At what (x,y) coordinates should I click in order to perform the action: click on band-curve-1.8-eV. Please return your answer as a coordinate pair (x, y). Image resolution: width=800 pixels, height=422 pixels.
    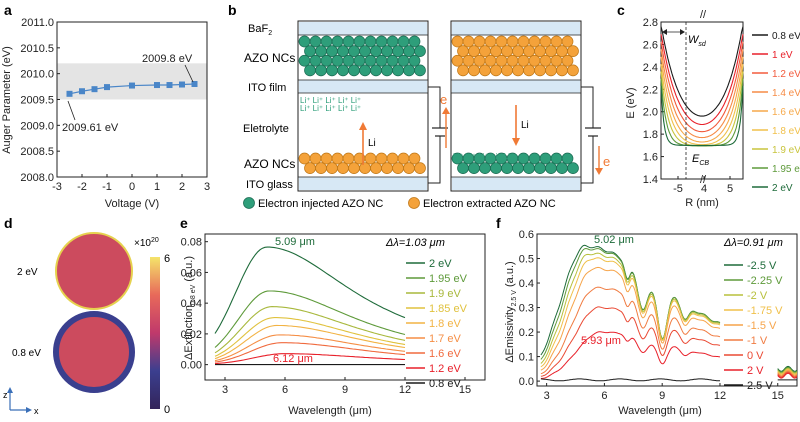
    Looking at the image, I should click on (702, 105).